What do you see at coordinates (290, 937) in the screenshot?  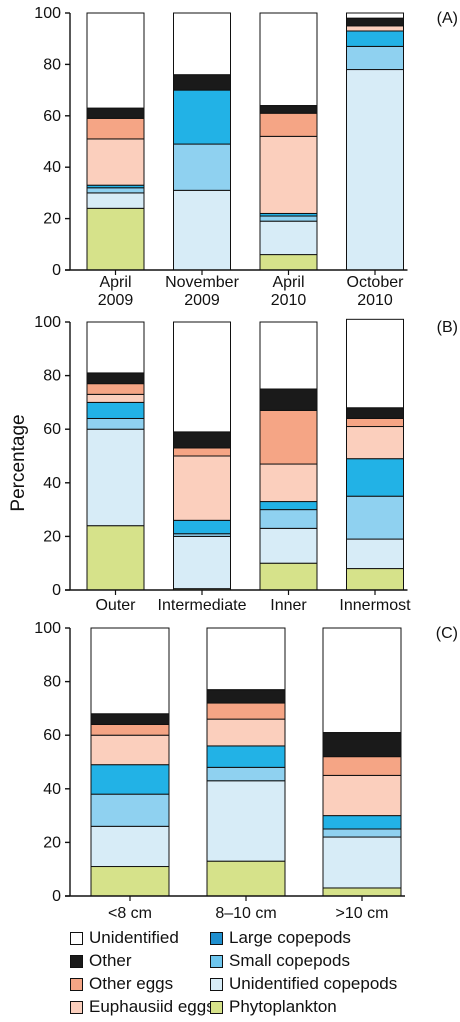 I see `legend-label: Large copepods` at bounding box center [290, 937].